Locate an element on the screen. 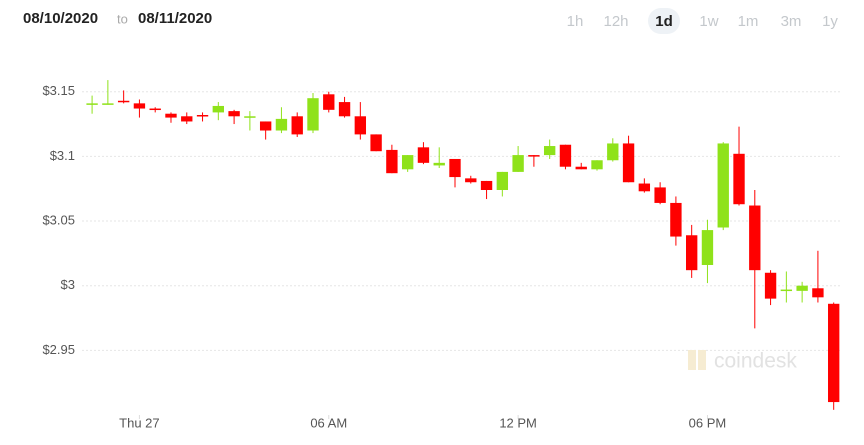 Image resolution: width=864 pixels, height=445 pixels. x-tick-label: Thu 27 is located at coordinates (139, 422).